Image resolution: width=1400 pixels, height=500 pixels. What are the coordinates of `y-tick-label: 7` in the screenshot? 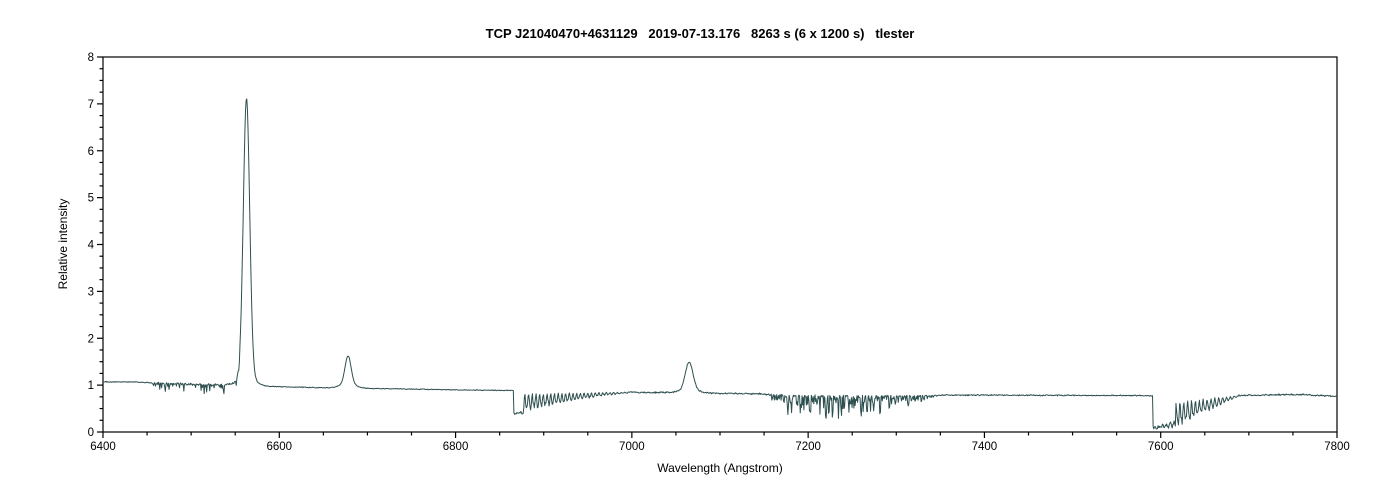 It's located at (91, 105).